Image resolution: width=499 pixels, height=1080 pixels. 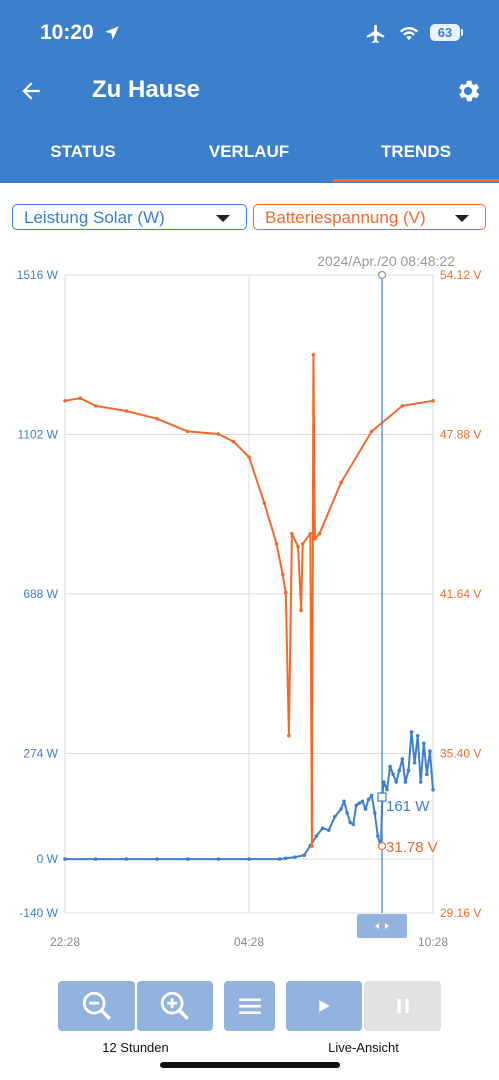 I want to click on battery-tip, so click(x=462, y=32).